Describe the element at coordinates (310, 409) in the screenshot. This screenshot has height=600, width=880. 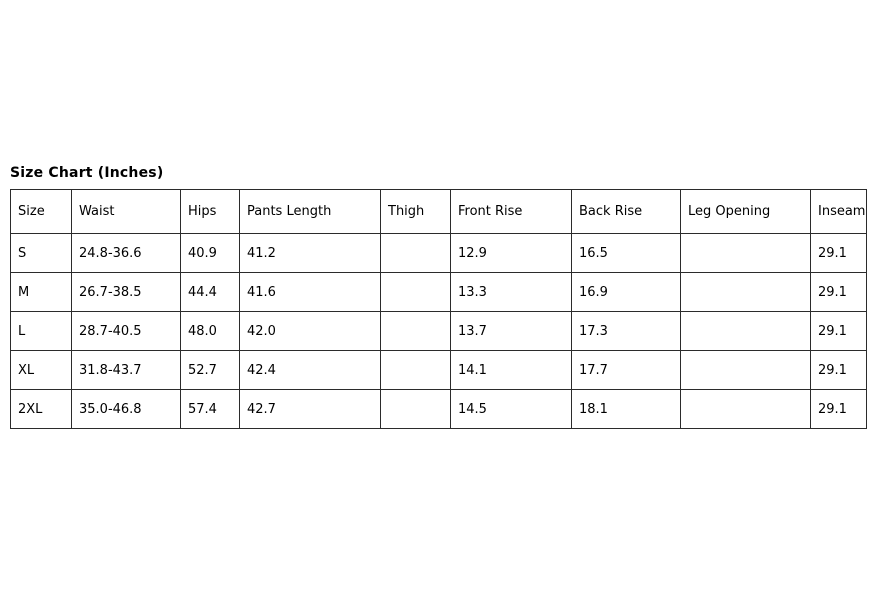
I see `table-cell: 42.7` at that location.